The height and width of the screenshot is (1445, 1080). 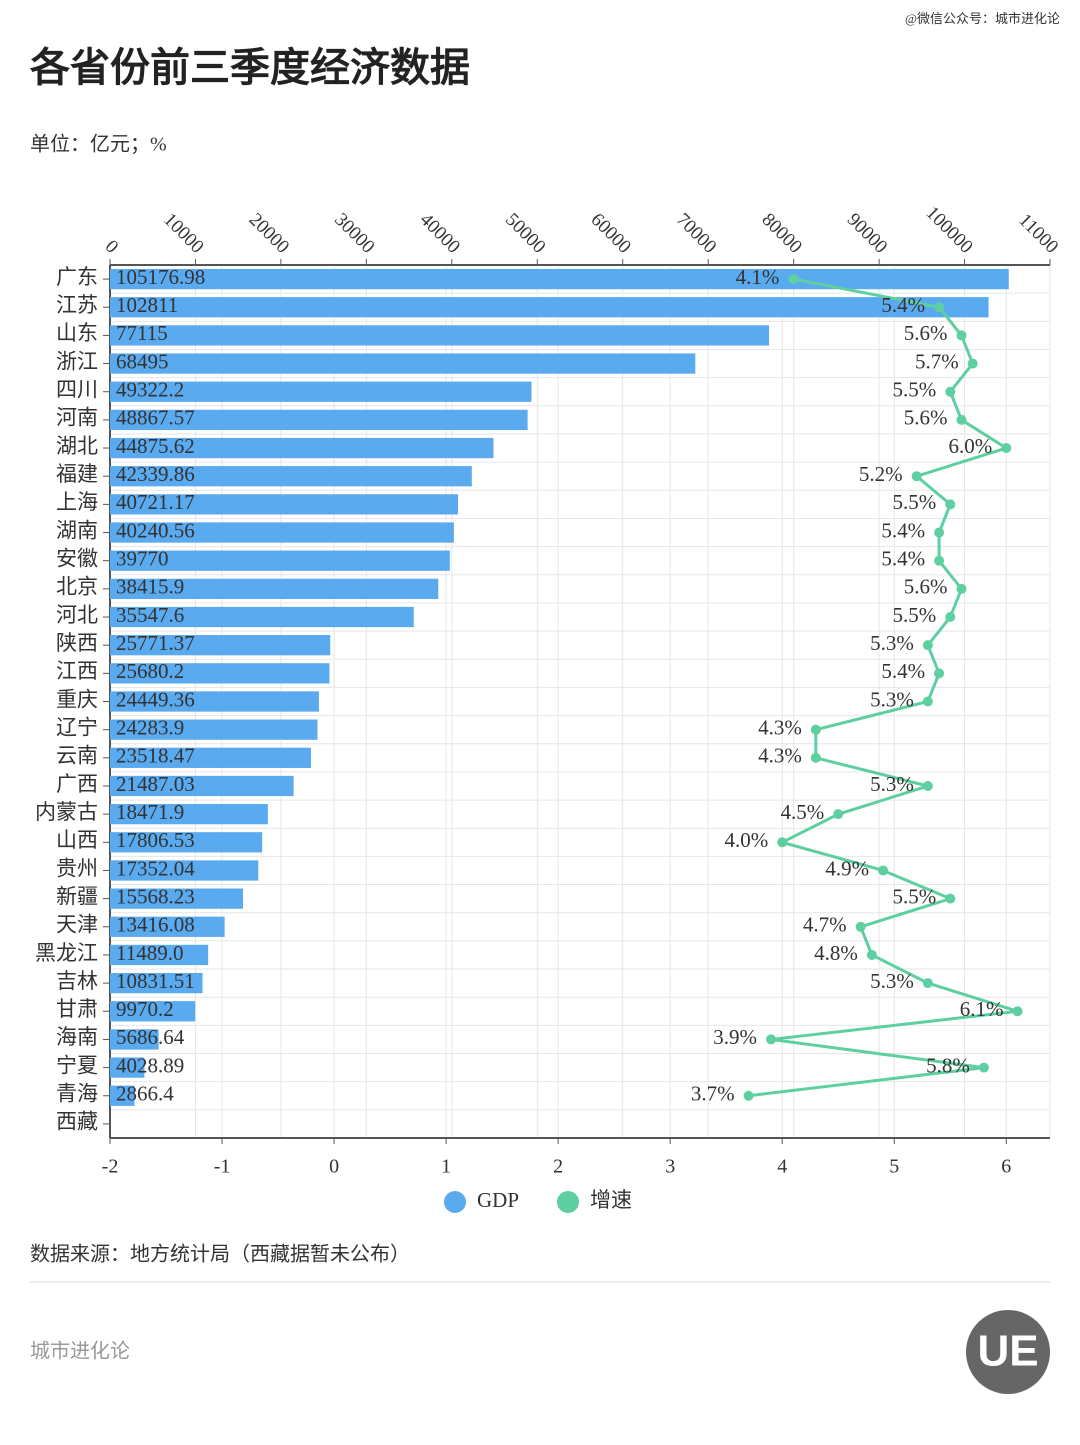 I want to click on x-tick-label: 1, so click(x=446, y=1167).